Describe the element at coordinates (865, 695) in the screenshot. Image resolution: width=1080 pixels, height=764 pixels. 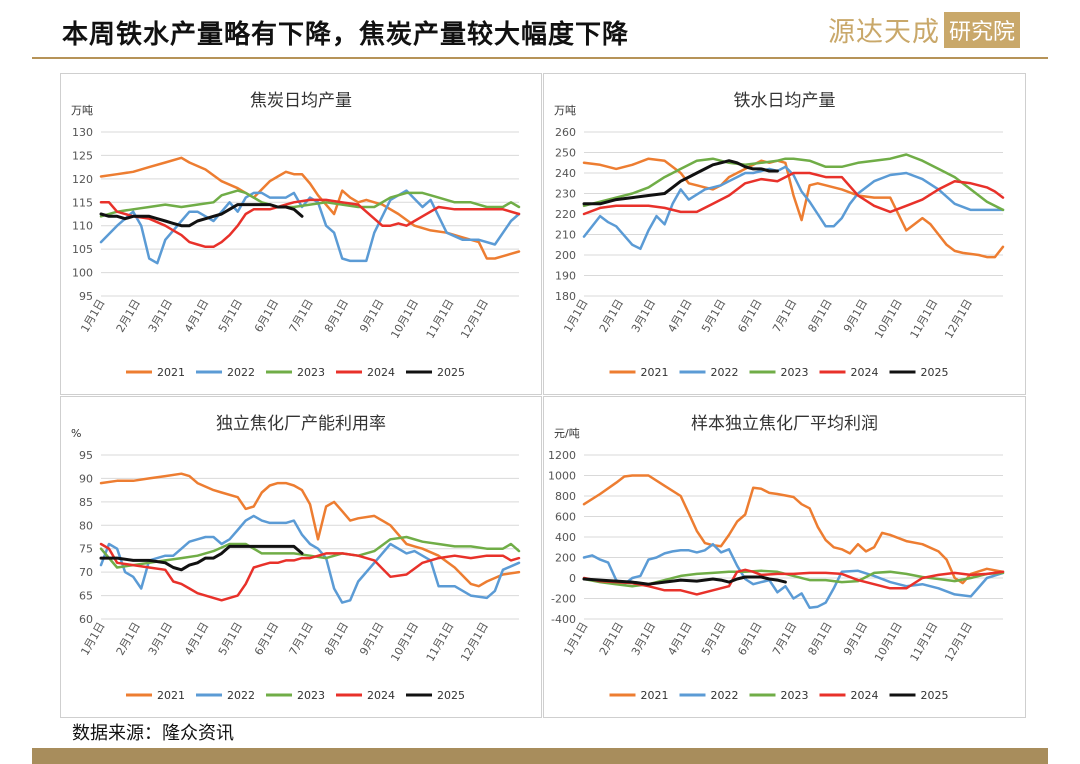
I see `legend-label-2024: 2024` at that location.